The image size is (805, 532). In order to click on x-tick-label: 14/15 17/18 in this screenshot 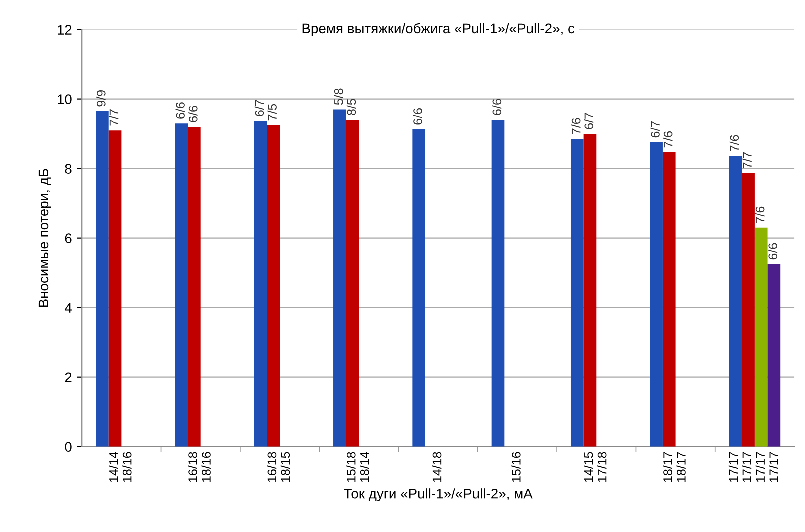, I will do `click(595, 467)`.